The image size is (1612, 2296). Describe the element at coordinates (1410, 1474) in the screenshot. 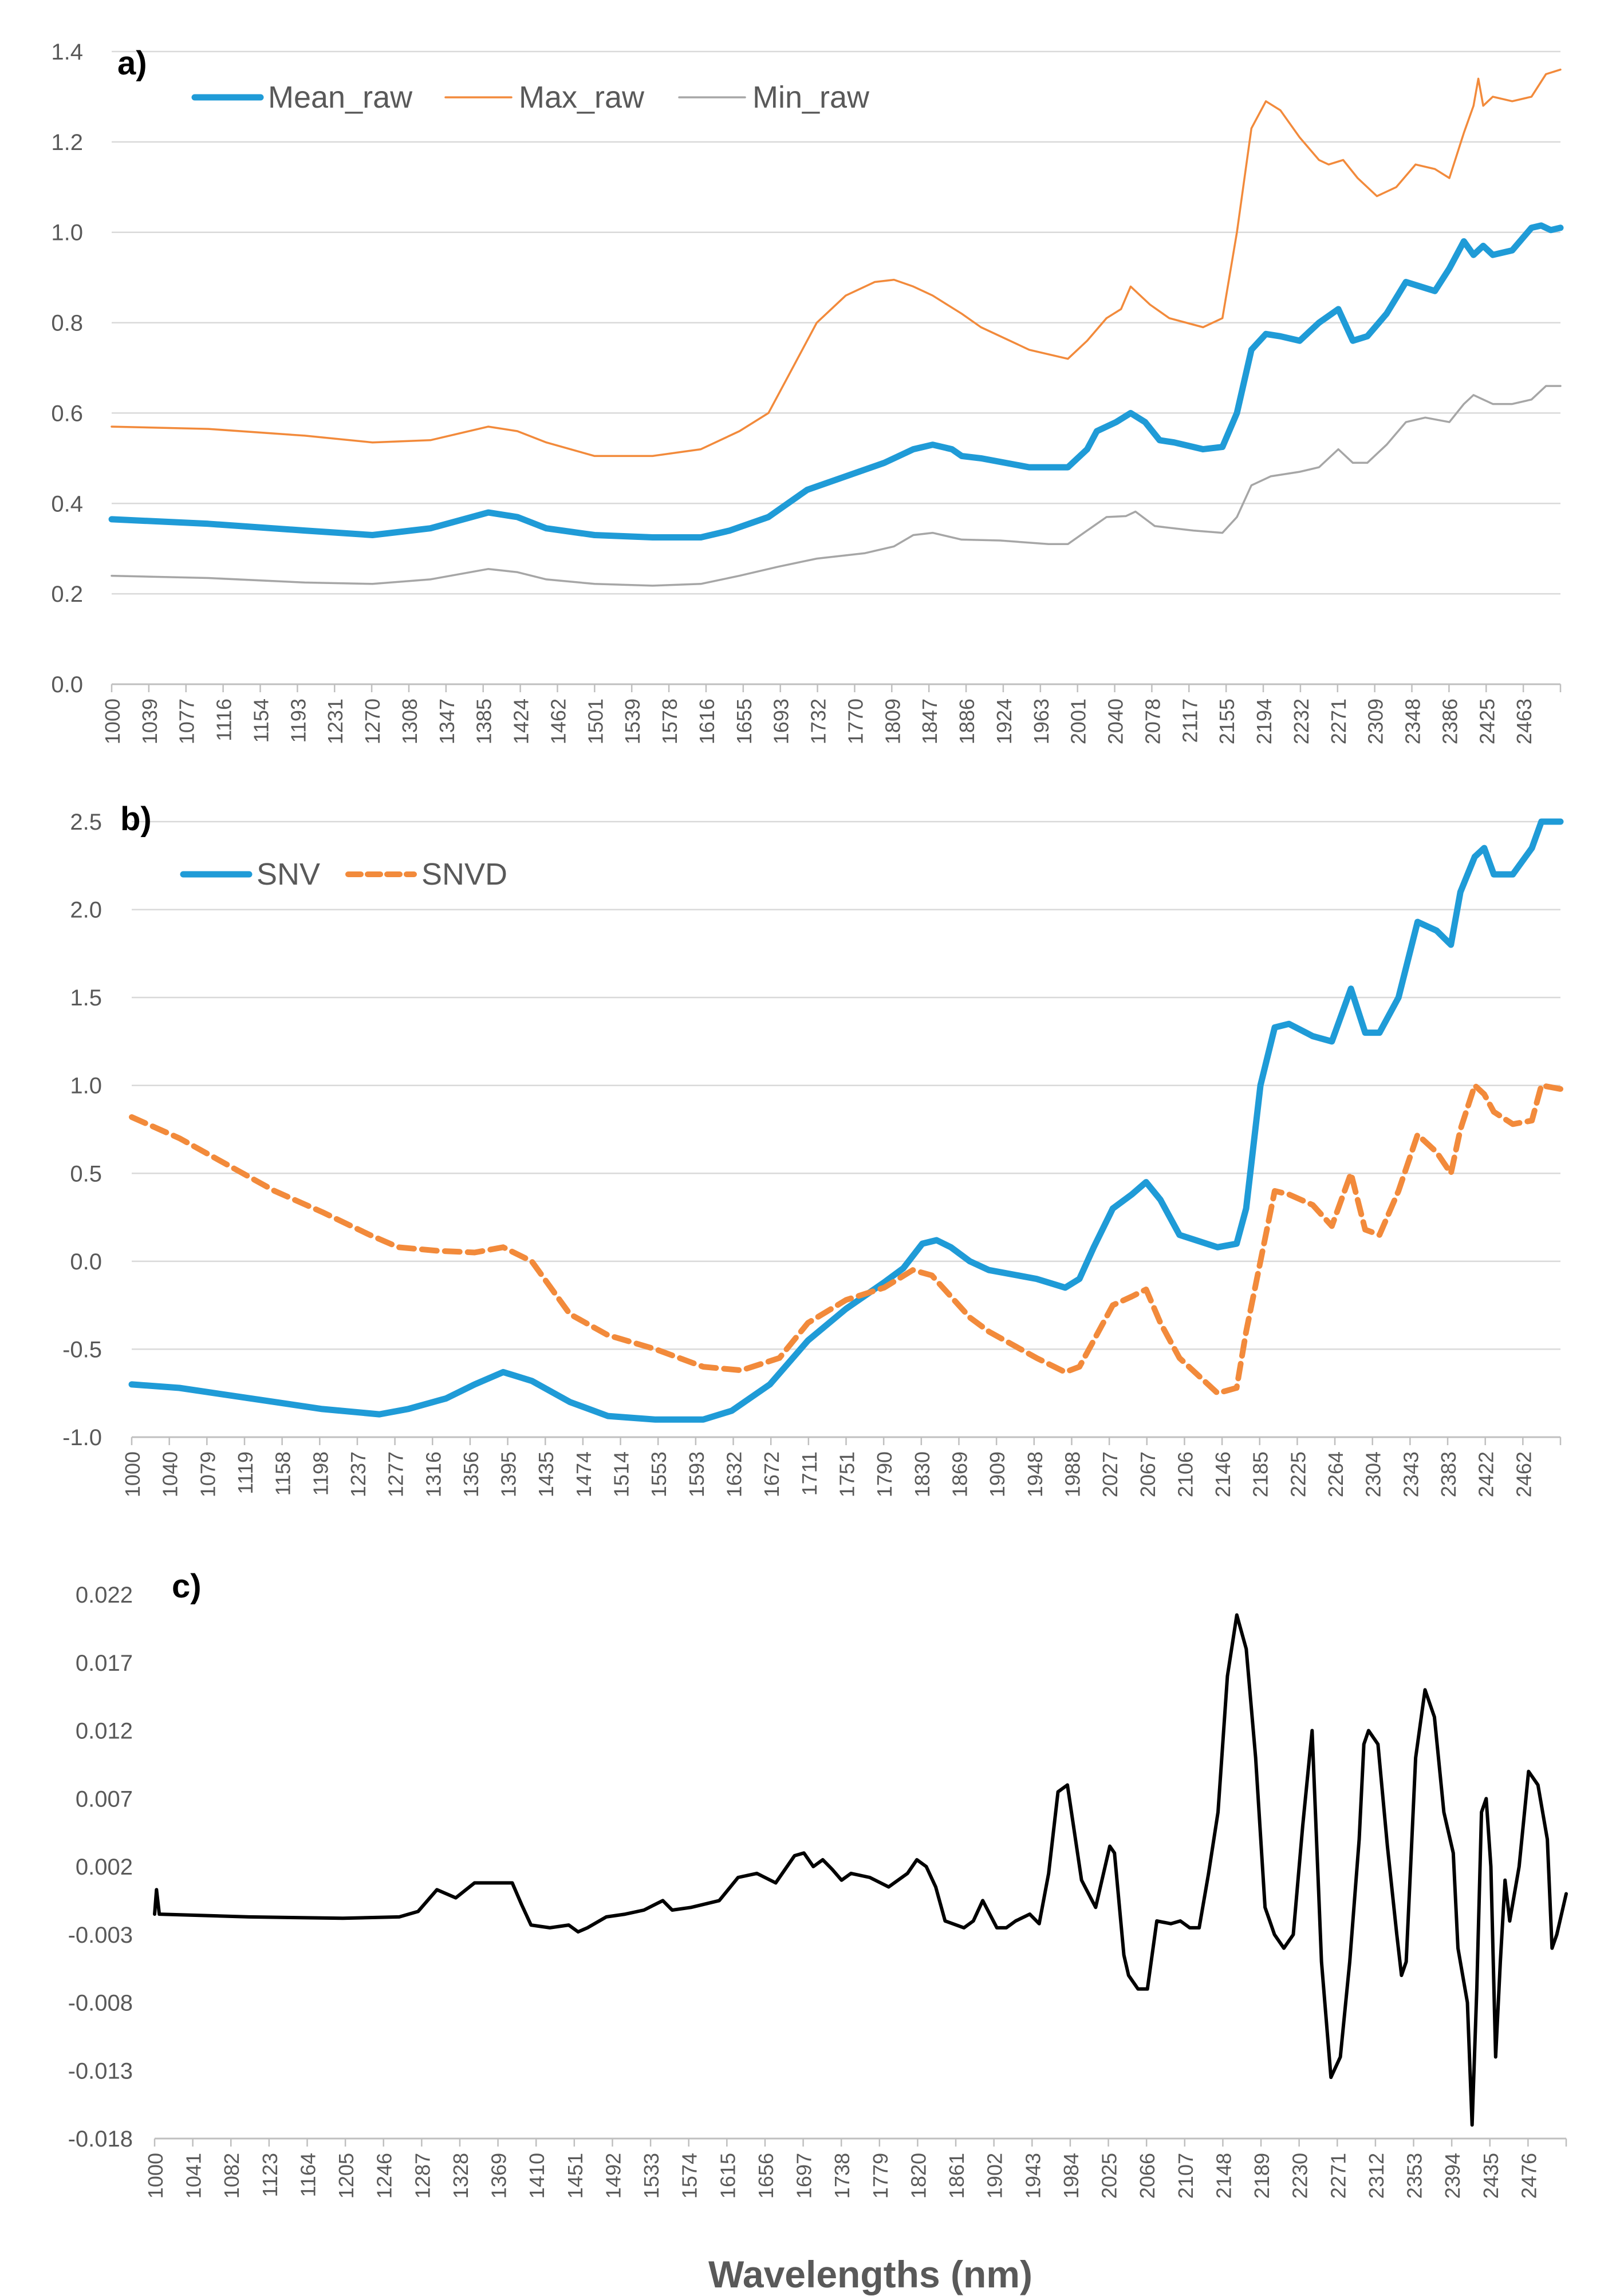

I see `x-tick-label: 2343` at that location.